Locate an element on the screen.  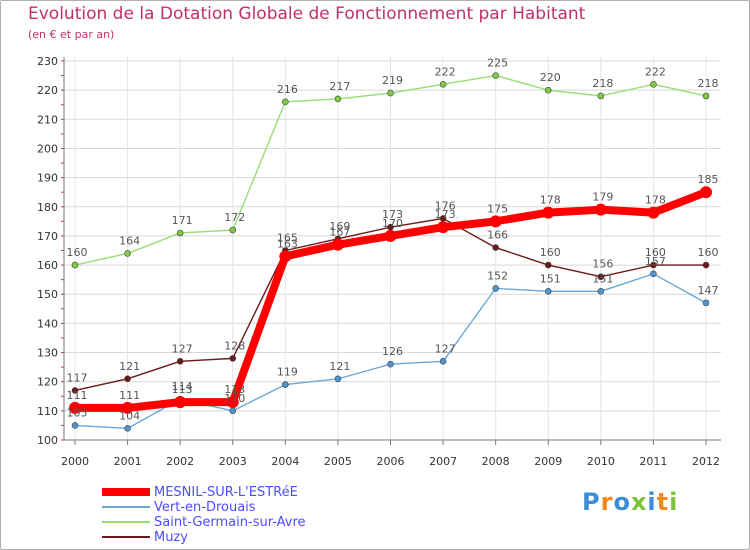
y-tick-label: 200 is located at coordinates (47, 148).